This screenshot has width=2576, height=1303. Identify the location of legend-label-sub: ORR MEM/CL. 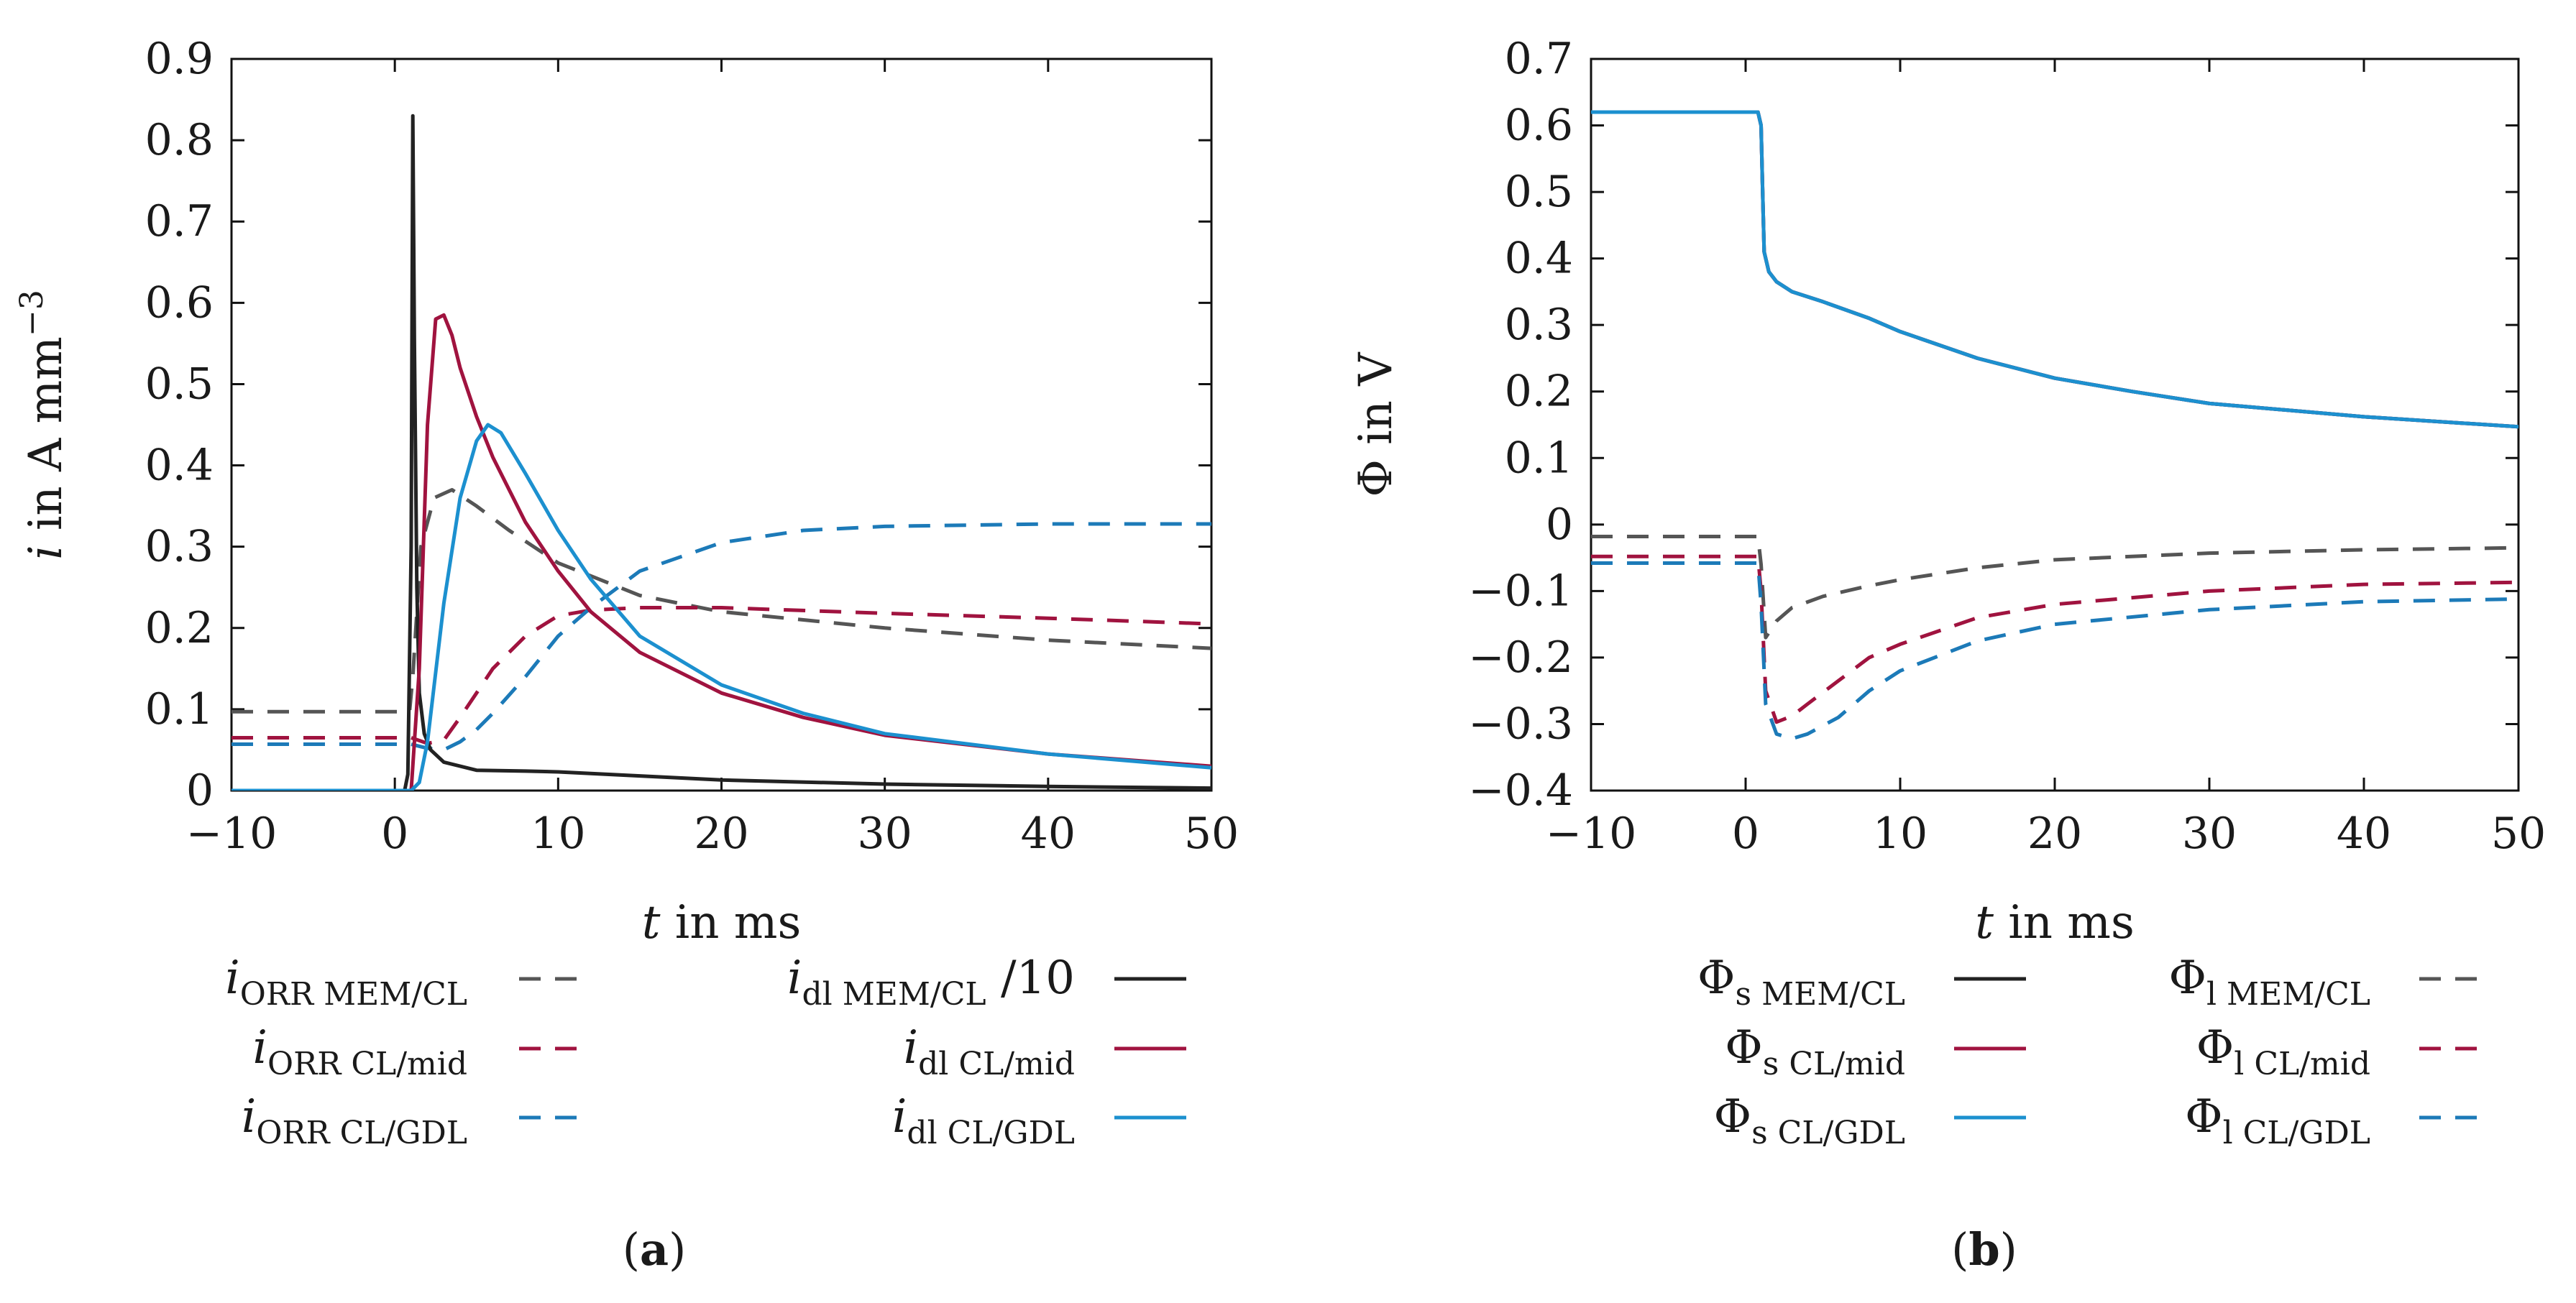
(353, 995).